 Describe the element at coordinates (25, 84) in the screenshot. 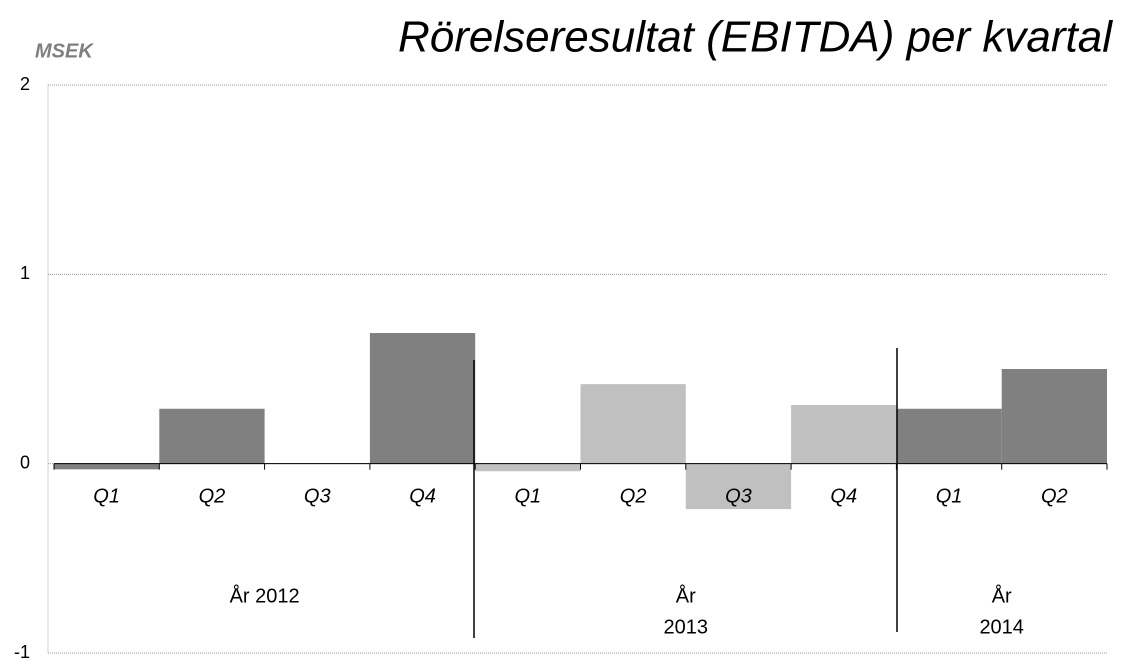

I see `y-tick-label: 2` at that location.